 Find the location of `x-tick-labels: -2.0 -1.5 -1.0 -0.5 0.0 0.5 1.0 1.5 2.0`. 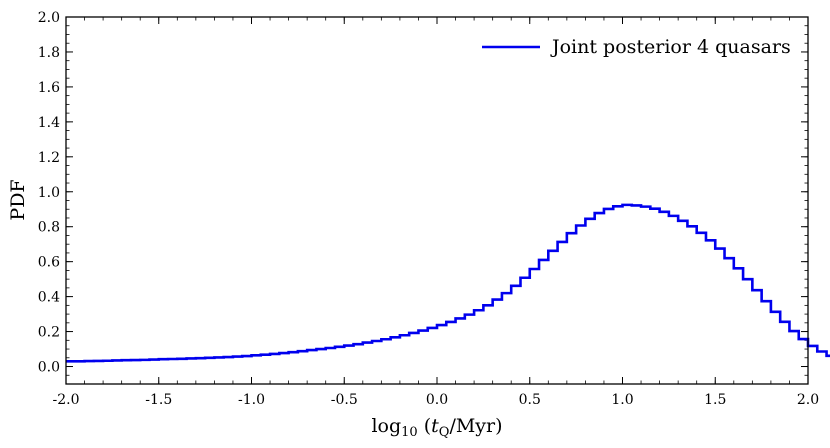

x-tick-labels: -2.0 -1.5 -1.0 -0.5 0.0 0.5 1.0 1.5 2.0 is located at coordinates (436, 400).